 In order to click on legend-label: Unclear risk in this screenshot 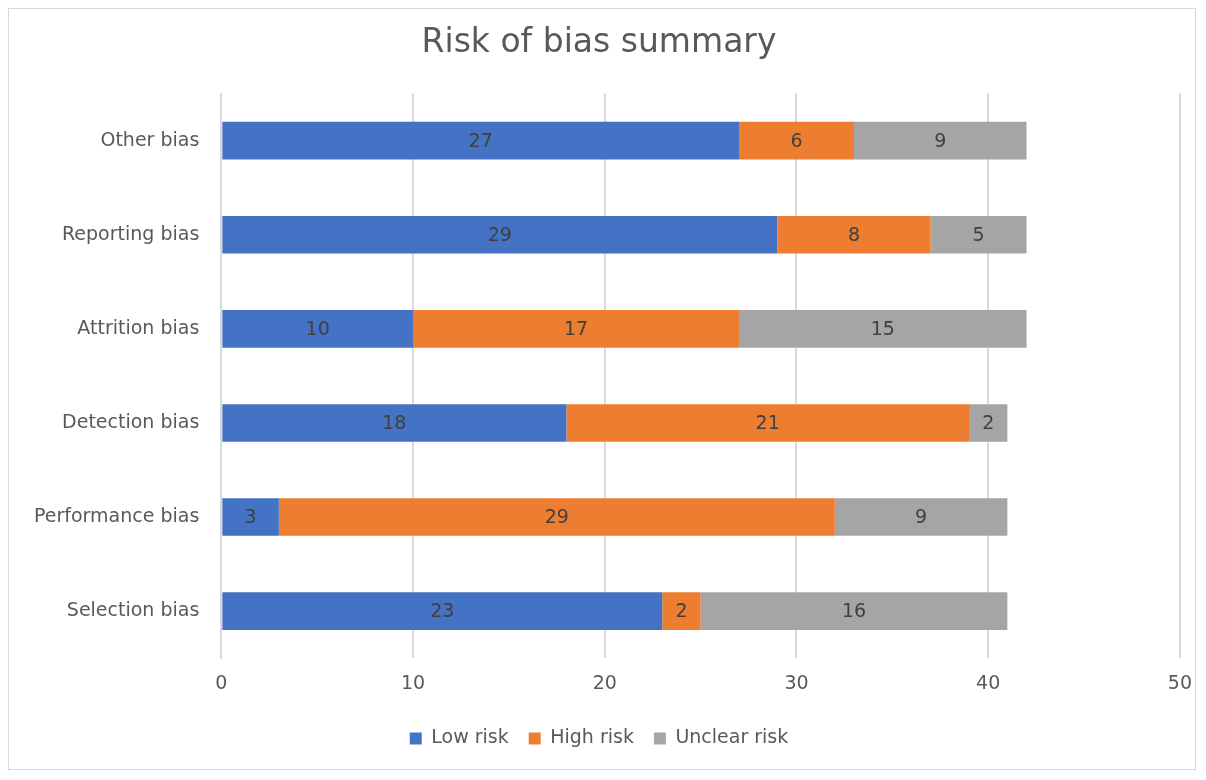, I will do `click(732, 736)`.